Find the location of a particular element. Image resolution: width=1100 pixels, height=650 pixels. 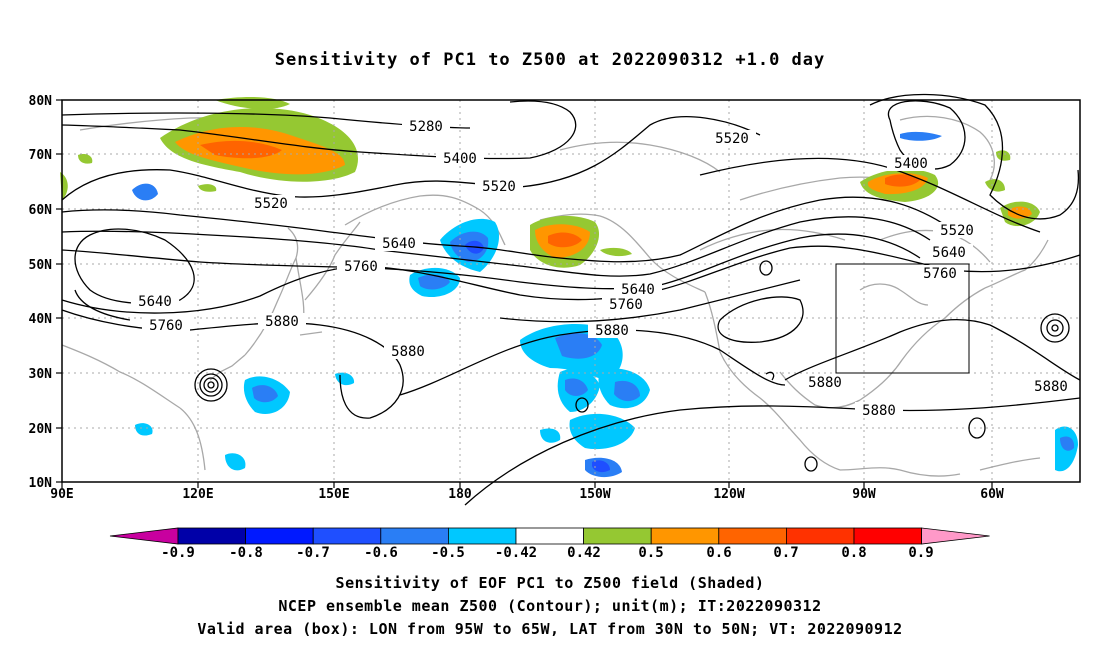

colorbar-label: 0.5 is located at coordinates (650, 553).